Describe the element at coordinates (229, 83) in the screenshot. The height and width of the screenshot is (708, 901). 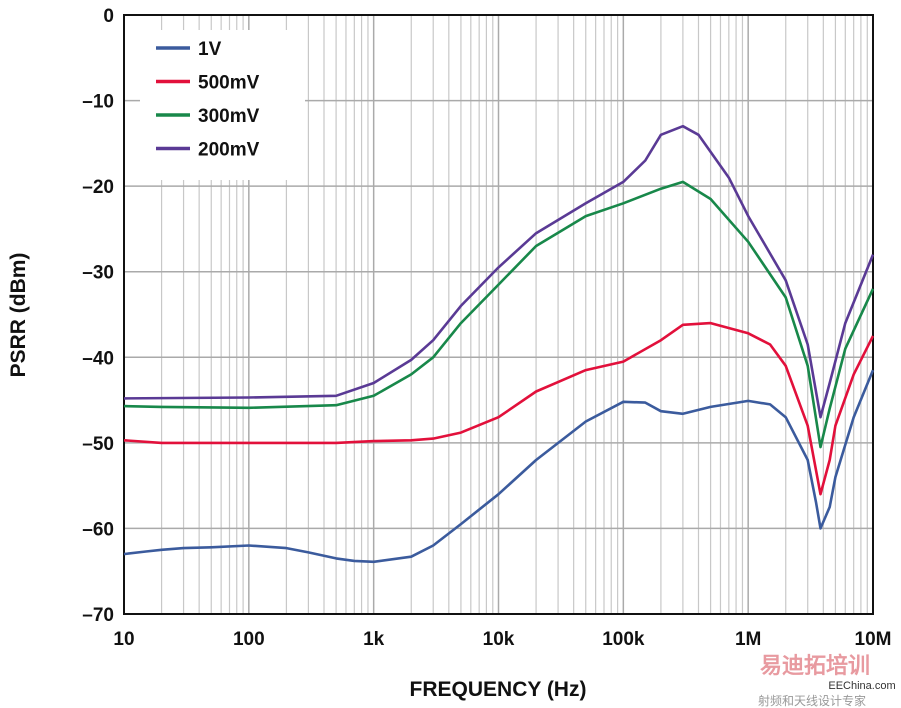
I see `legend-label: 500mV` at that location.